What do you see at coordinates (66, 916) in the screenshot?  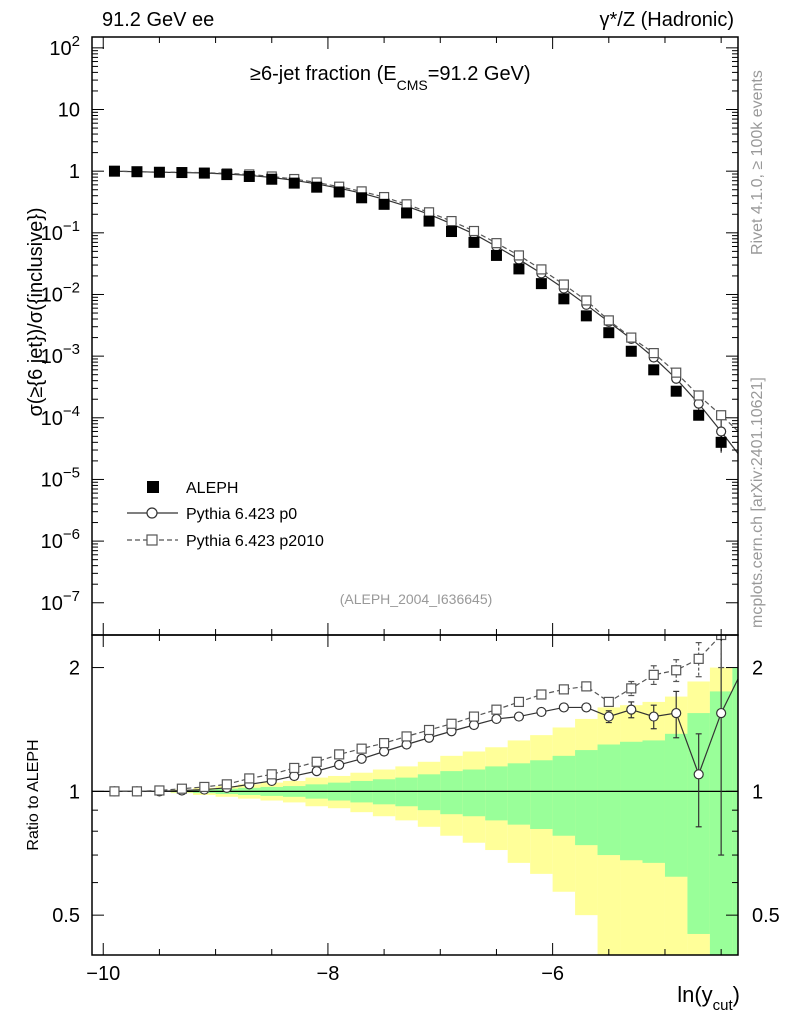 I see `ratio-y-tick-label: 0.5` at bounding box center [66, 916].